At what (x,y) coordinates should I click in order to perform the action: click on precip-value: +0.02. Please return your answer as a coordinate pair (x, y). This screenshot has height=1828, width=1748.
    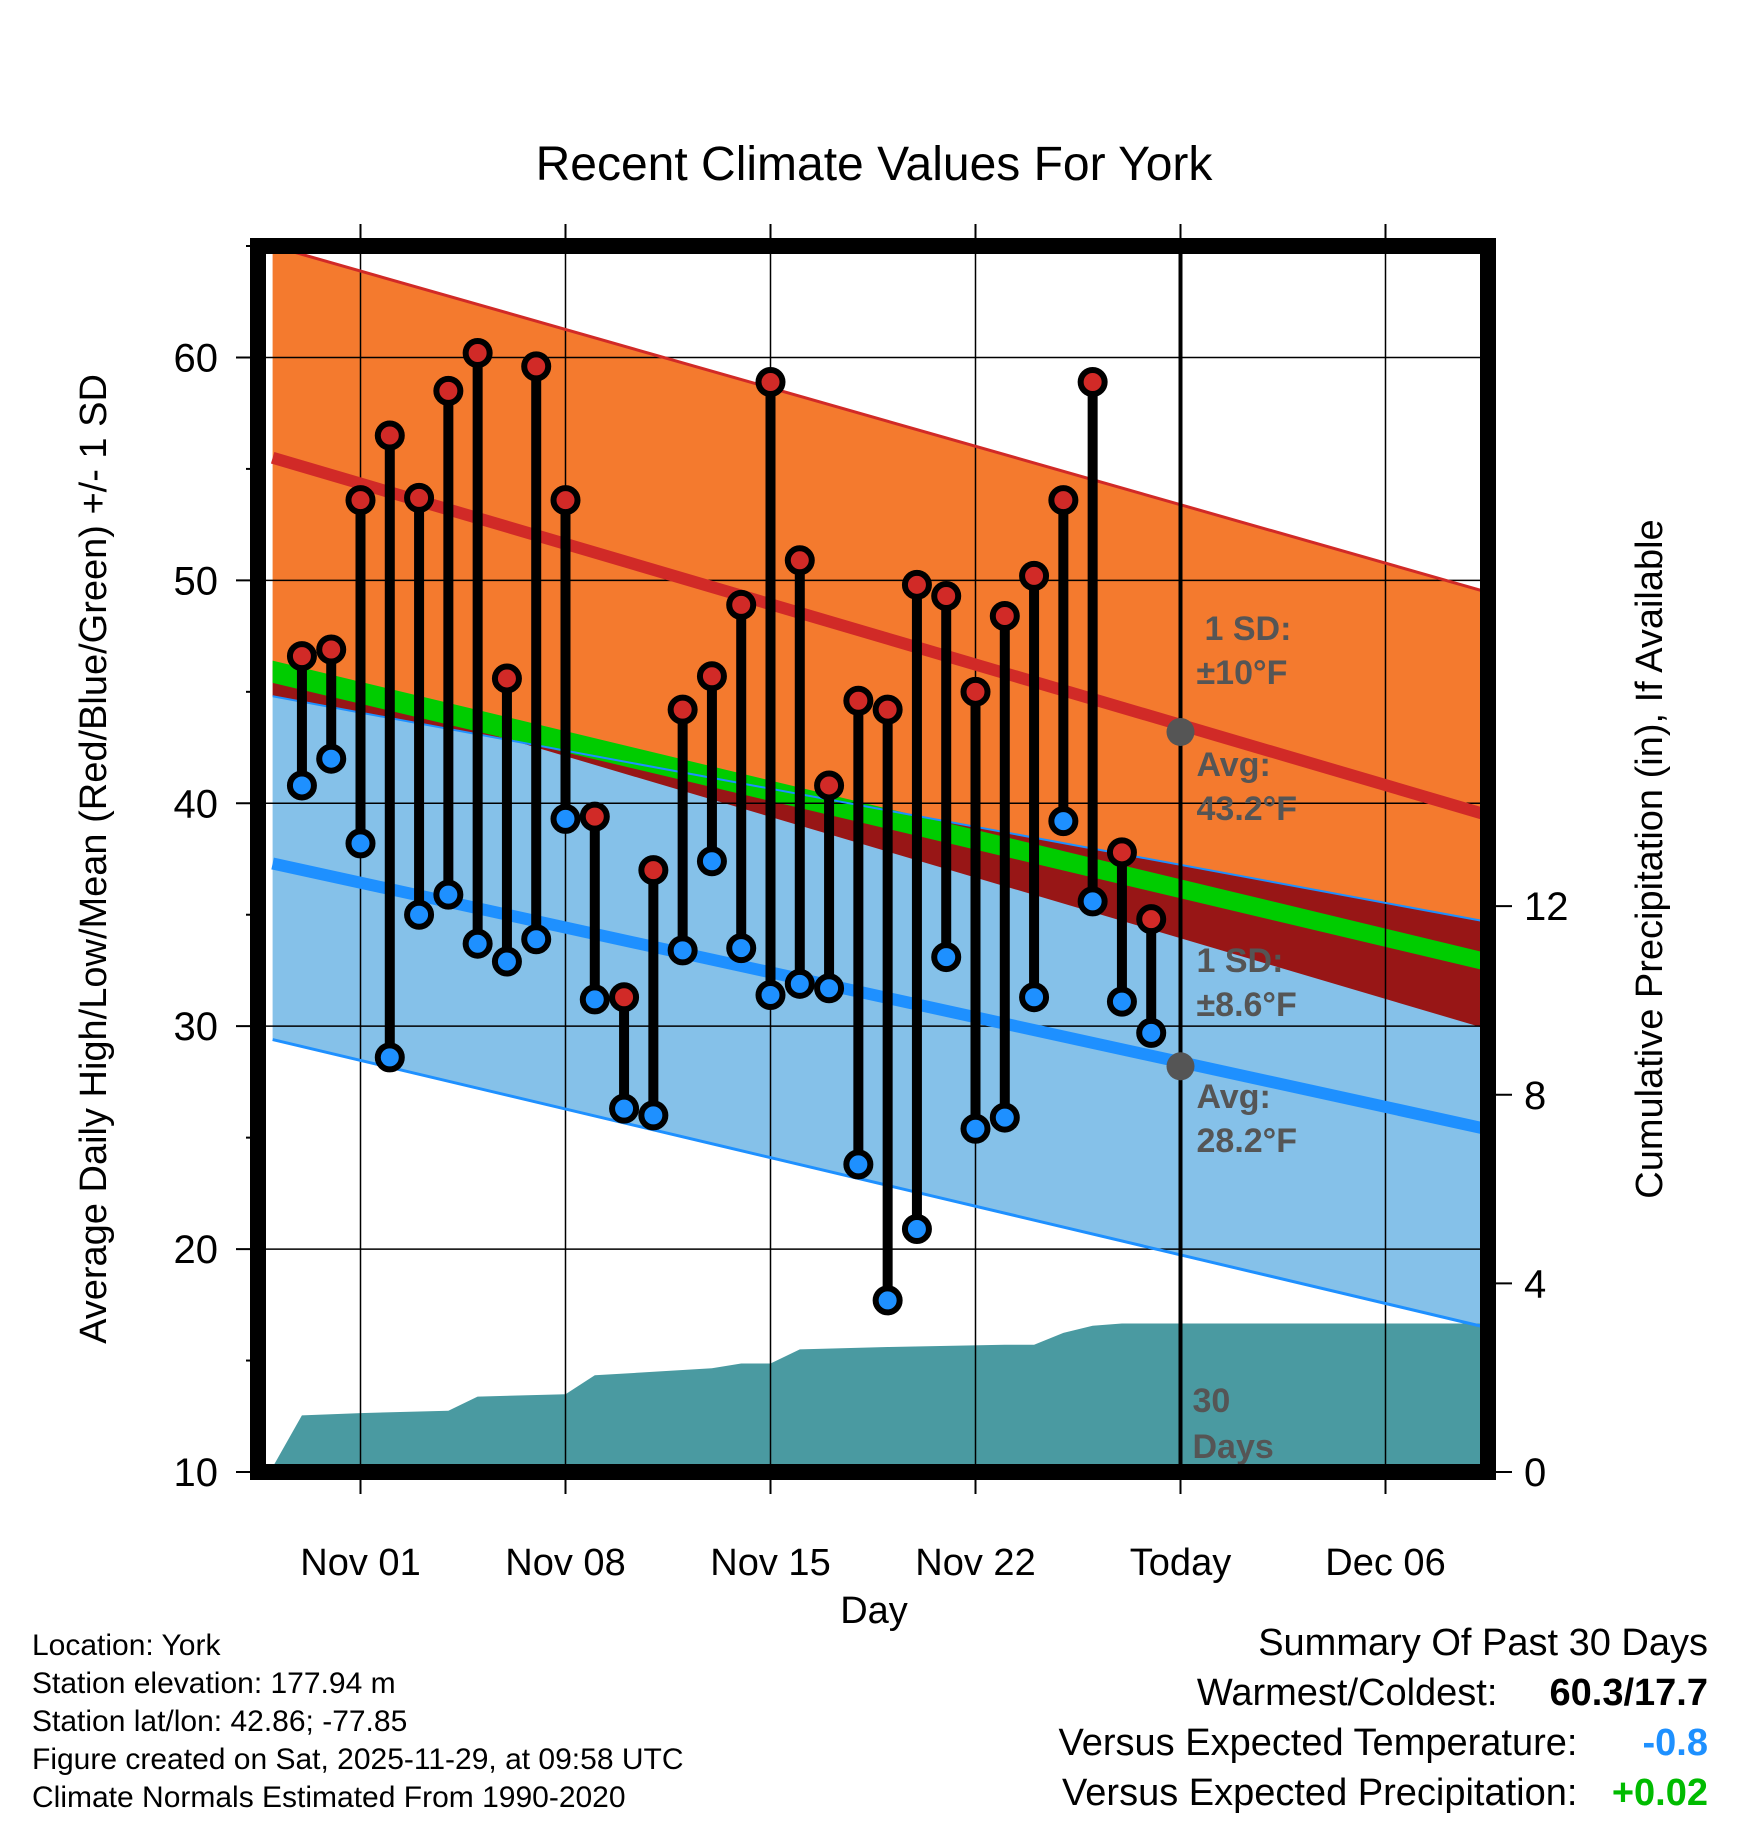
    Looking at the image, I should click on (1659, 1793).